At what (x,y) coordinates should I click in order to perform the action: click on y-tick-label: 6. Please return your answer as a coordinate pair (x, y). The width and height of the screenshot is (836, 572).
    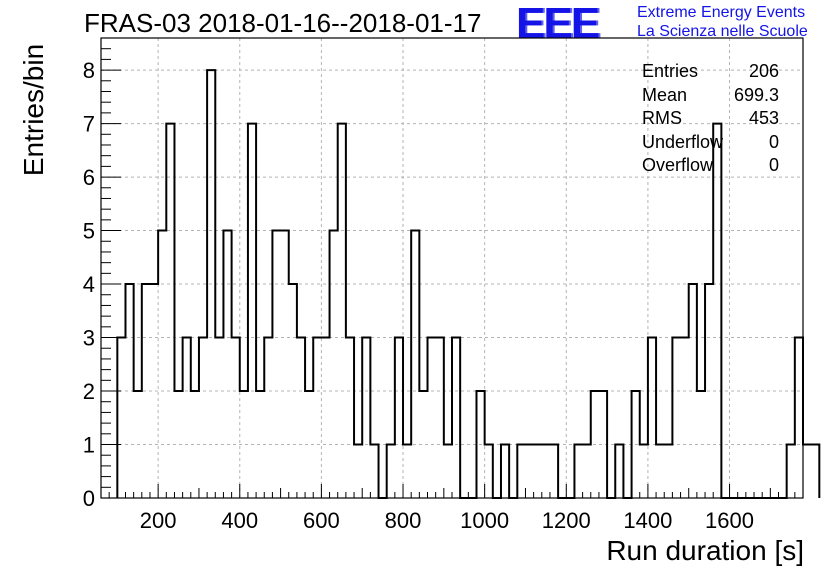
    Looking at the image, I should click on (89, 177).